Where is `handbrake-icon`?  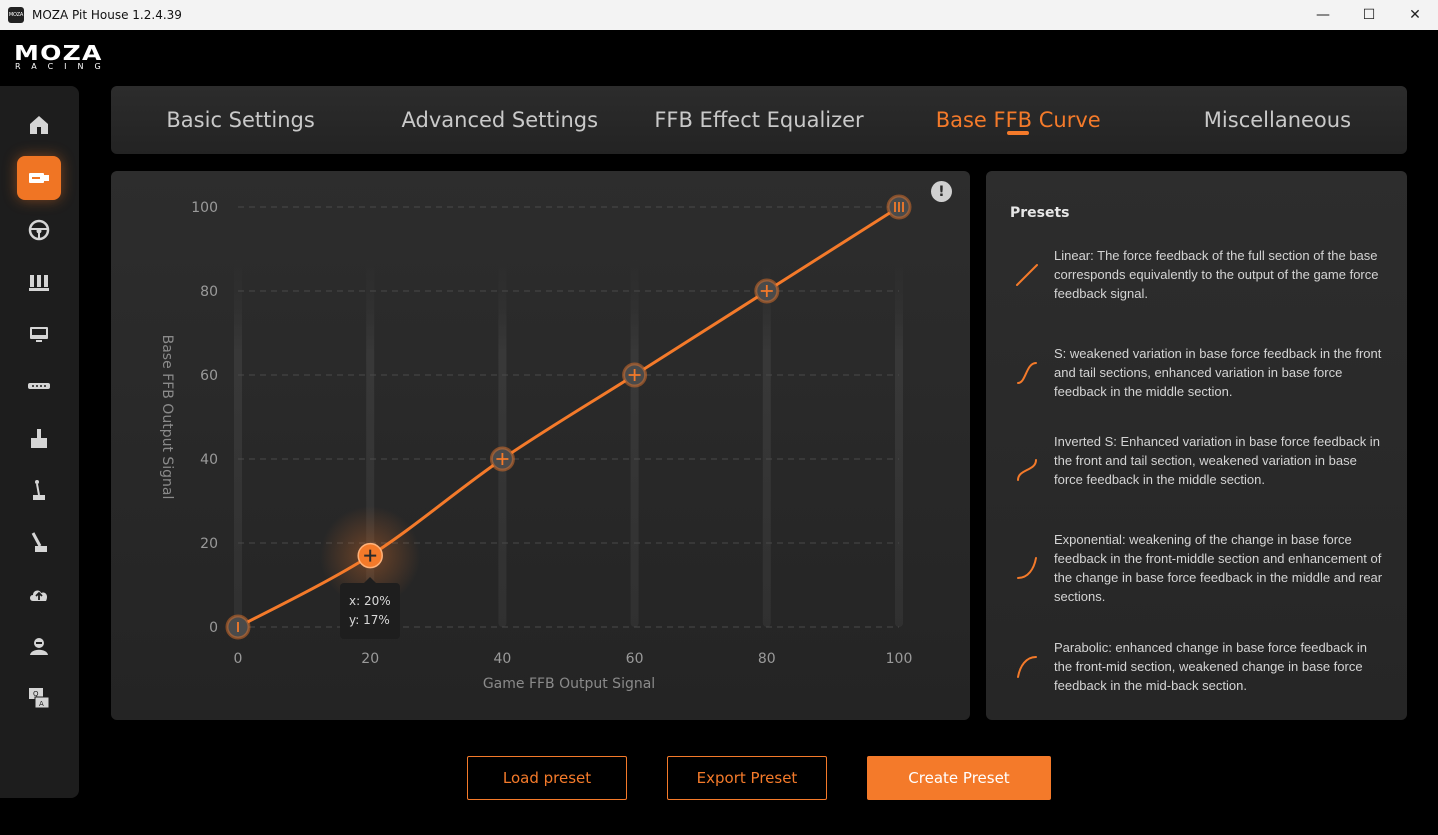
handbrake-icon is located at coordinates (39, 542).